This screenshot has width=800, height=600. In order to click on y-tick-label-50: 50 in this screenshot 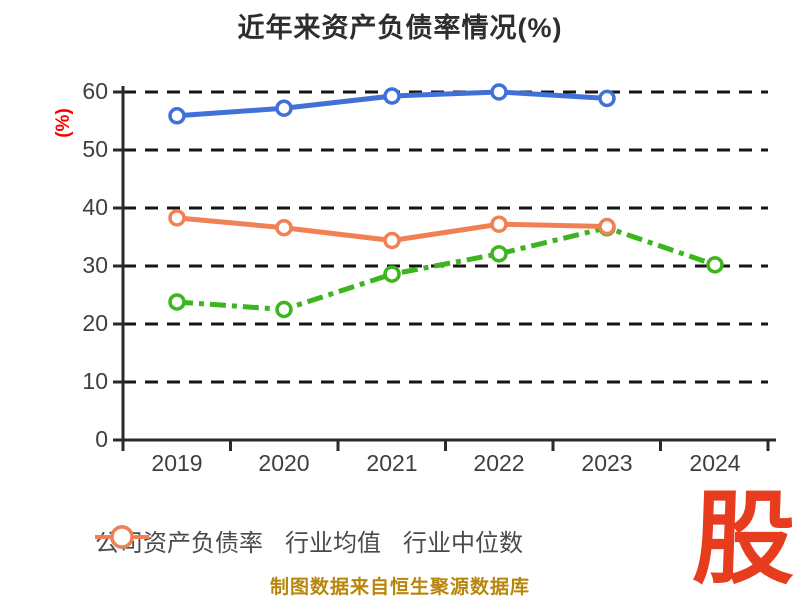, I will do `click(95, 149)`.